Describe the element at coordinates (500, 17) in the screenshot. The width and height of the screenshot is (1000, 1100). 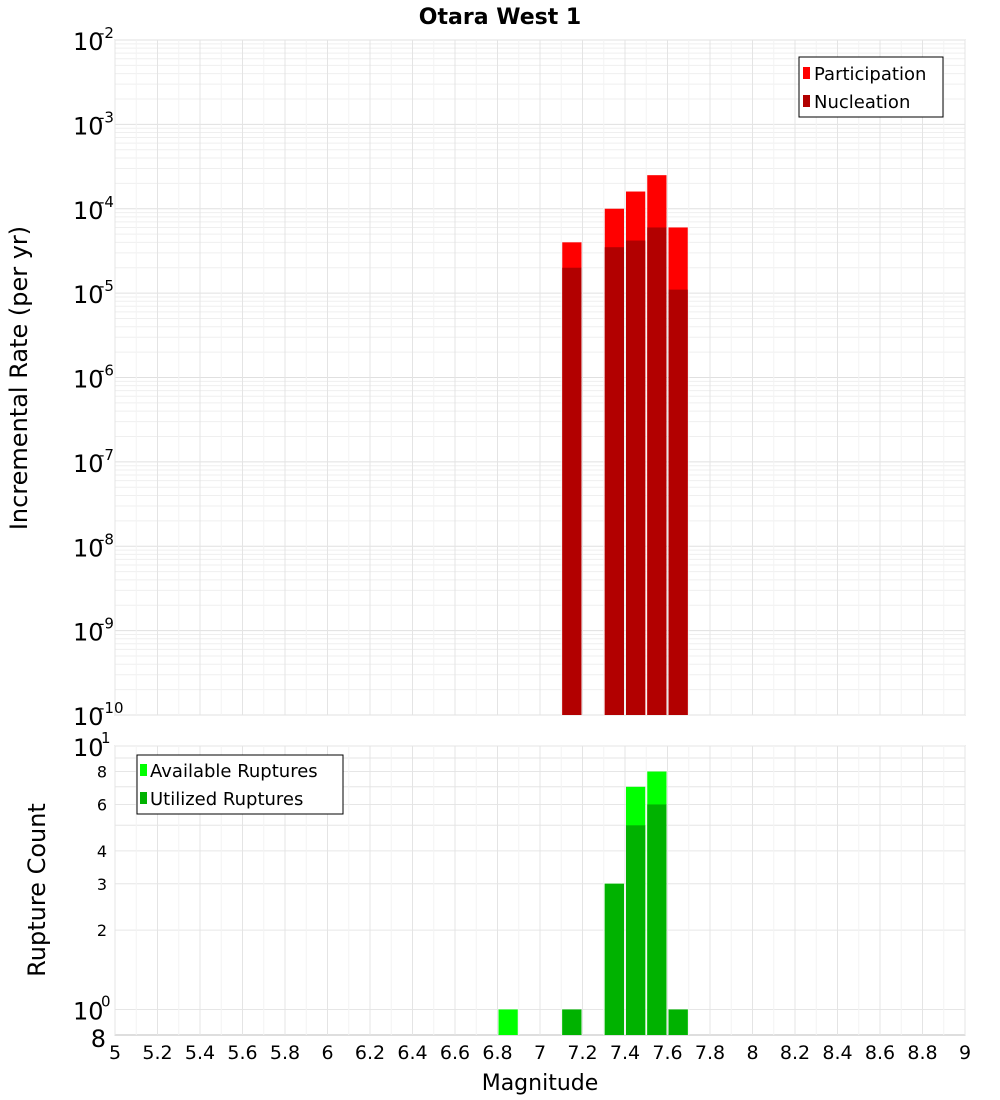
I see `chart-title: Otara West 1` at that location.